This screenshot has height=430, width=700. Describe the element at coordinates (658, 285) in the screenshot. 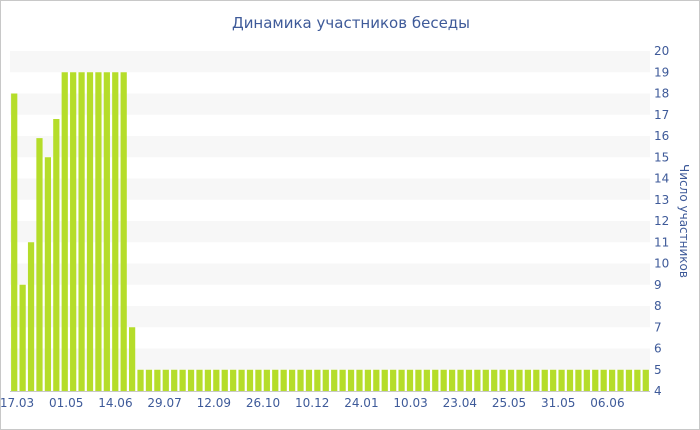

I see `y-tick-label: 9` at that location.